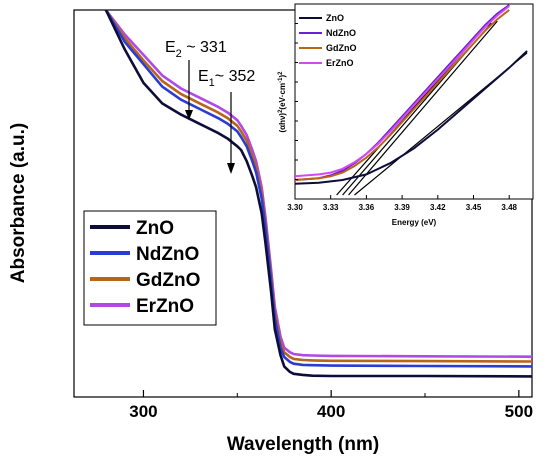 This screenshot has width=550, height=466. Describe the element at coordinates (189, 115) in the screenshot. I see `annotation-e2-arrowhead` at that location.